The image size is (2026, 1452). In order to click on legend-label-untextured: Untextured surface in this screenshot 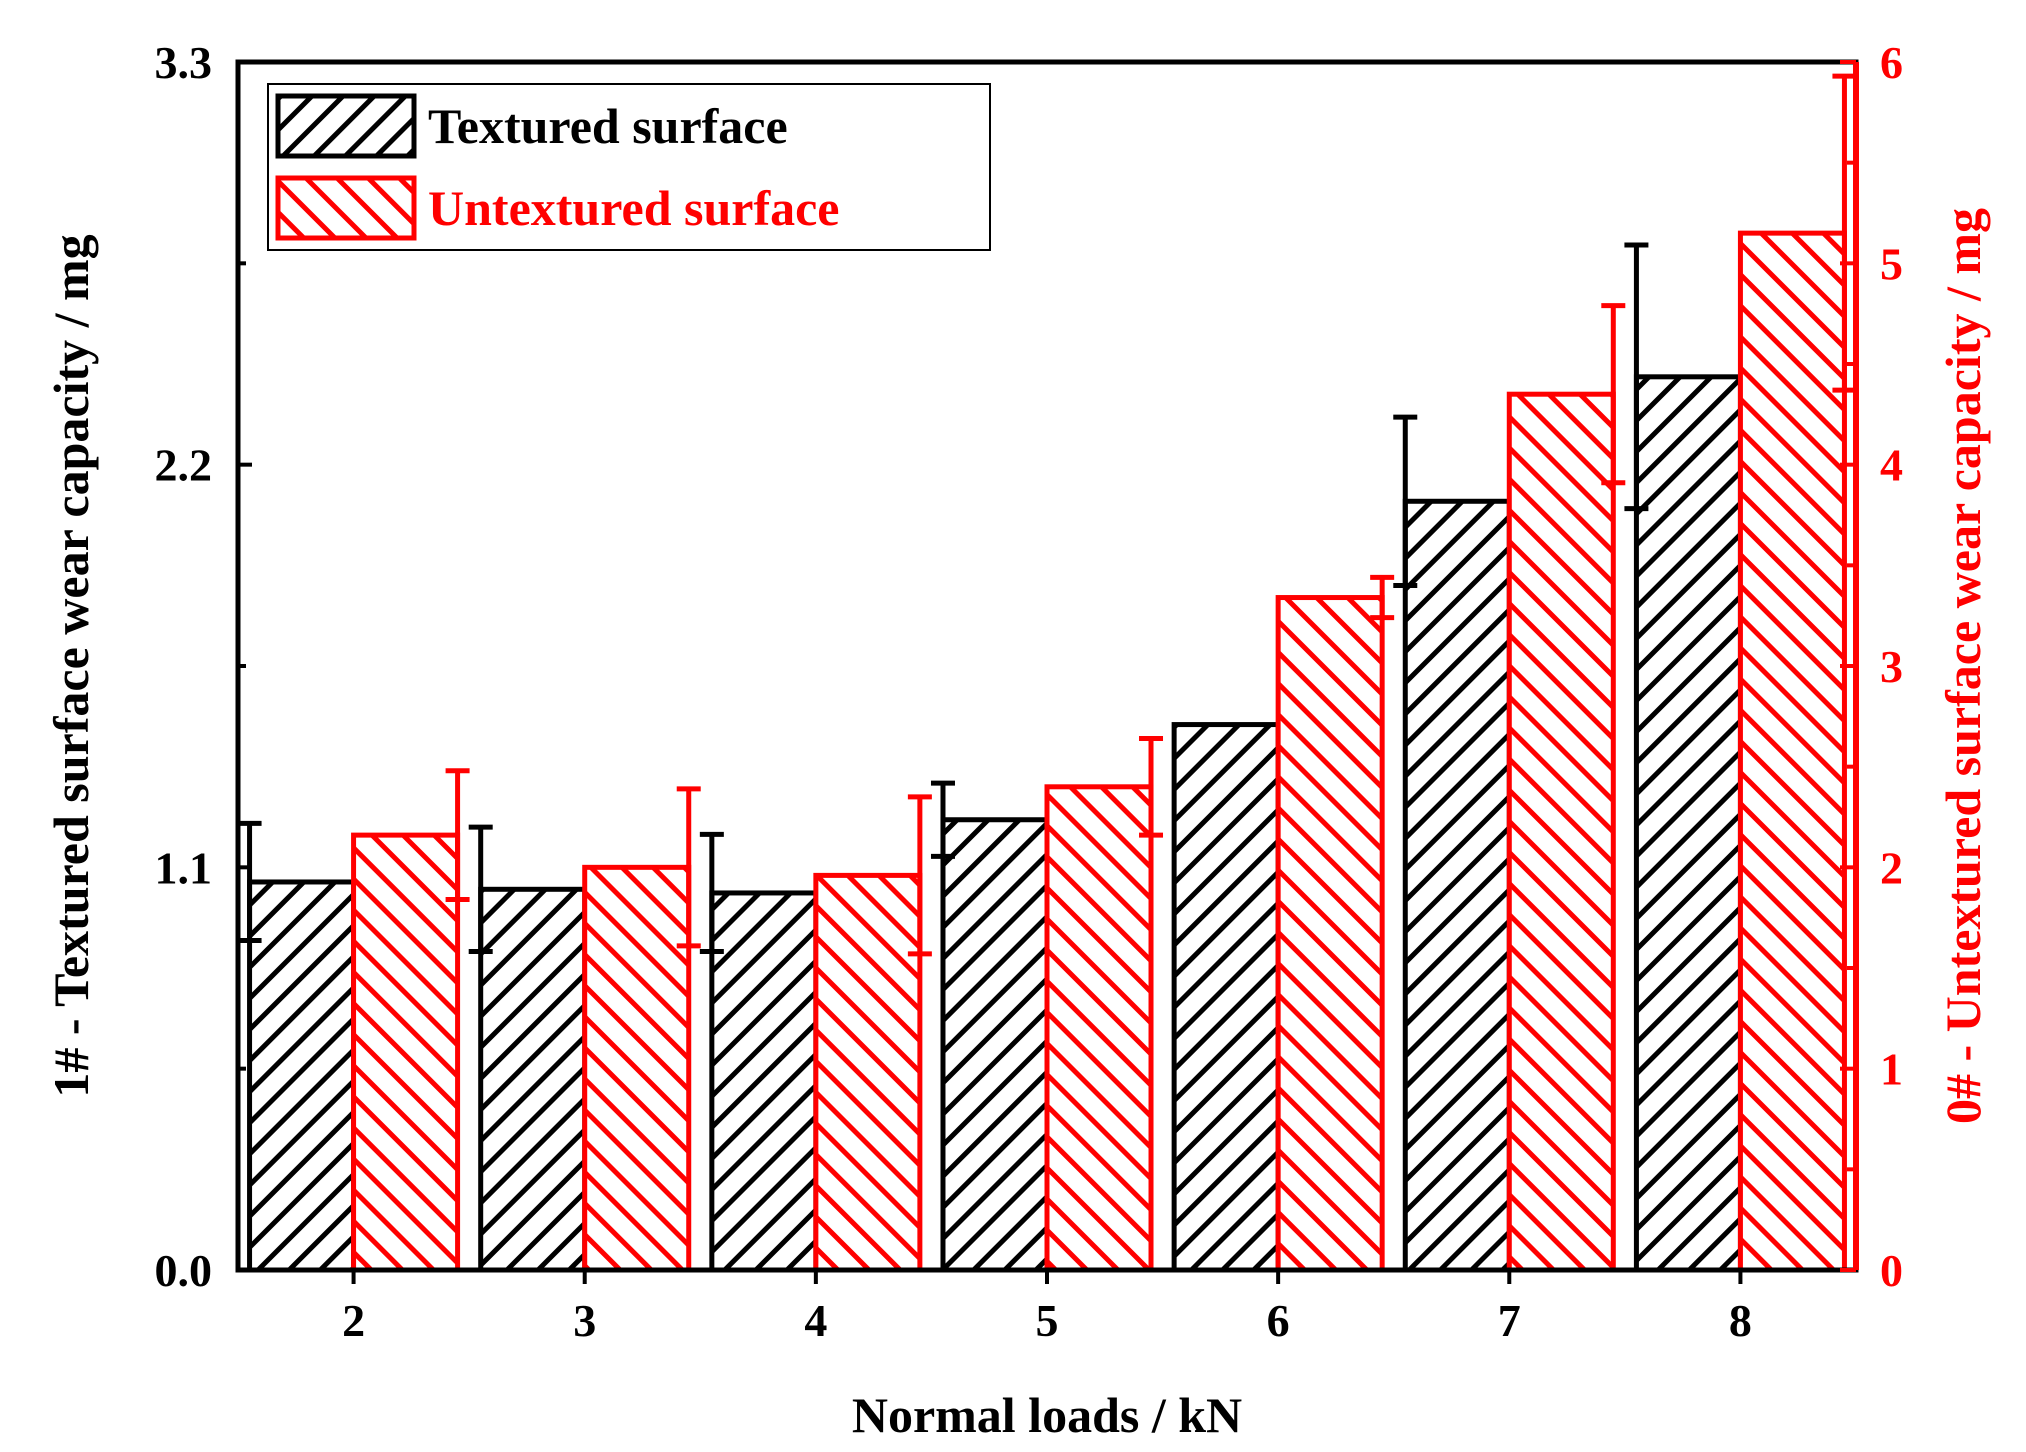, I will do `click(634, 208)`.